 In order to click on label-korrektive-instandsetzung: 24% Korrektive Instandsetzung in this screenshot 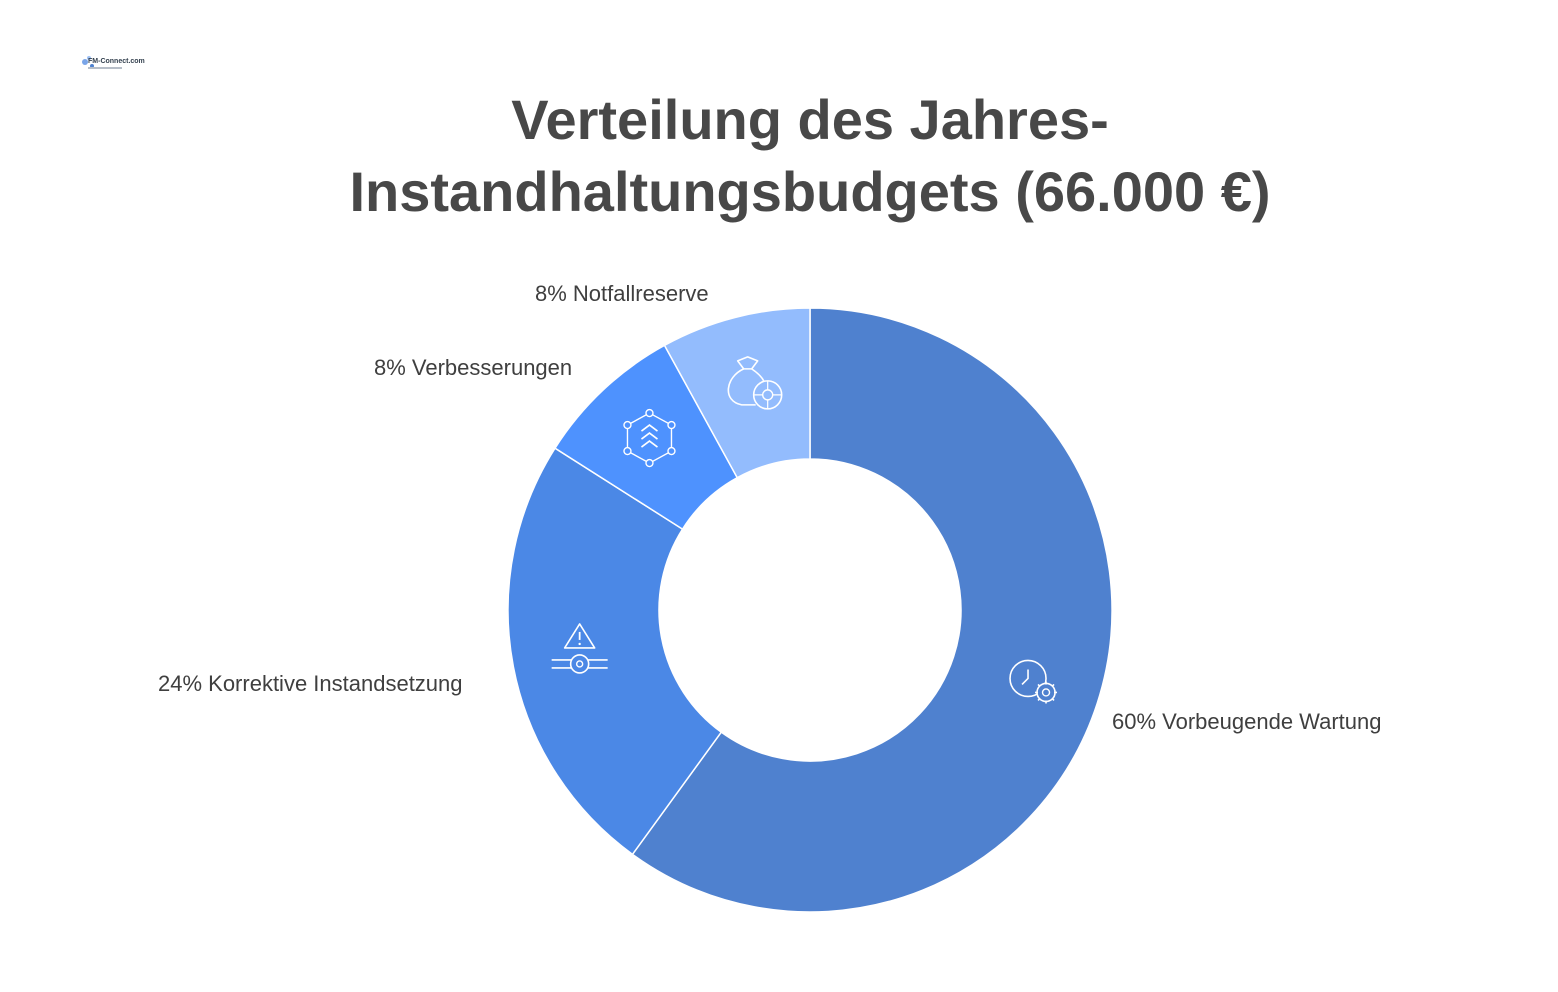, I will do `click(310, 683)`.